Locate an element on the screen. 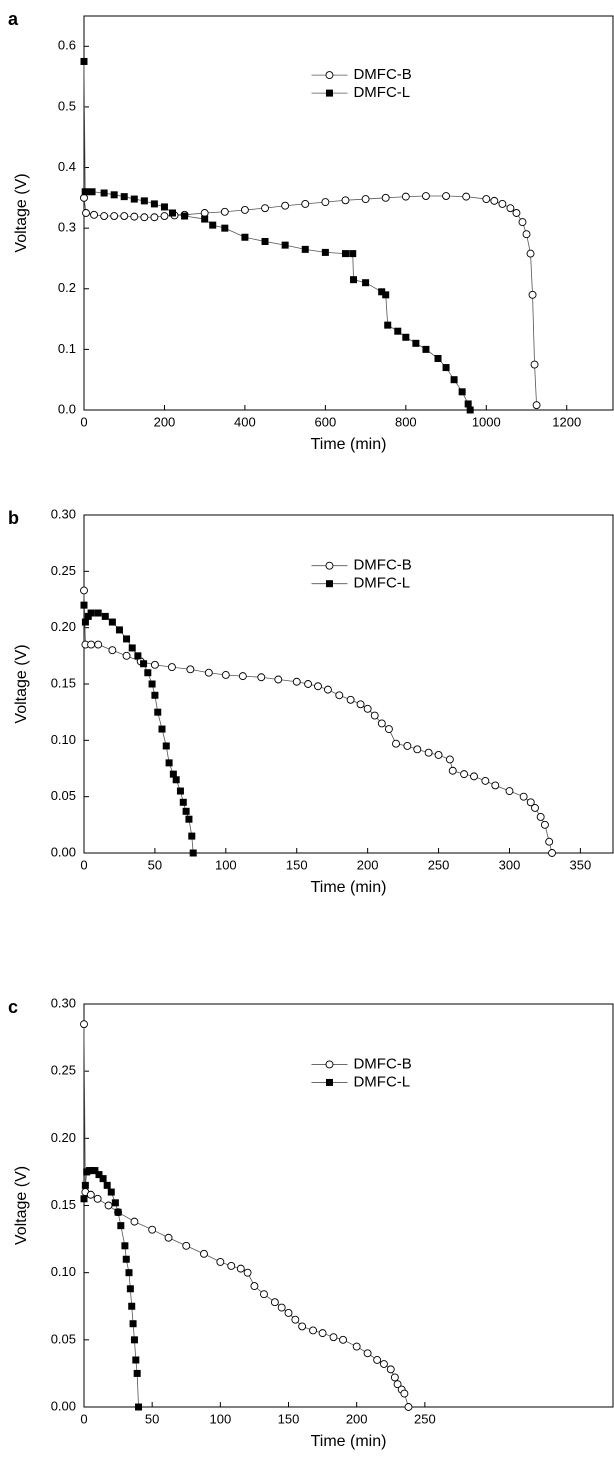 The height and width of the screenshot is (1467, 614). x-tick-label: 100 is located at coordinates (226, 864).